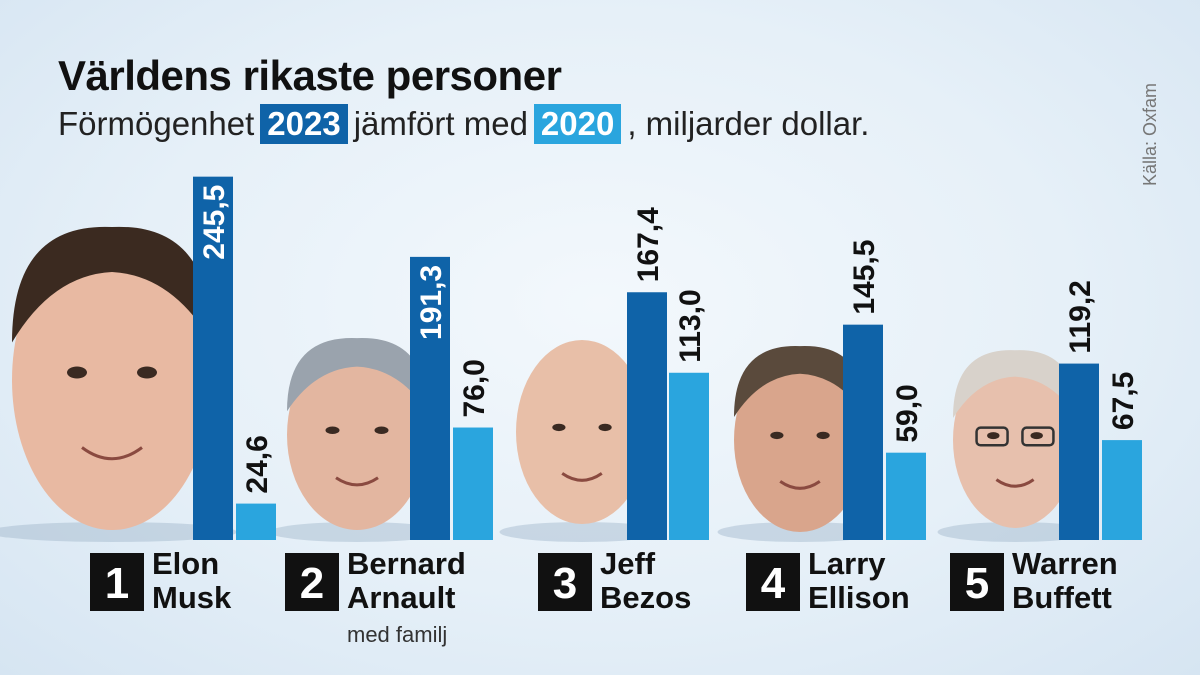 Image resolution: width=1200 pixels, height=675 pixels. Describe the element at coordinates (474, 388) in the screenshot. I see `bar-2020-2-label: 76,0` at that location.